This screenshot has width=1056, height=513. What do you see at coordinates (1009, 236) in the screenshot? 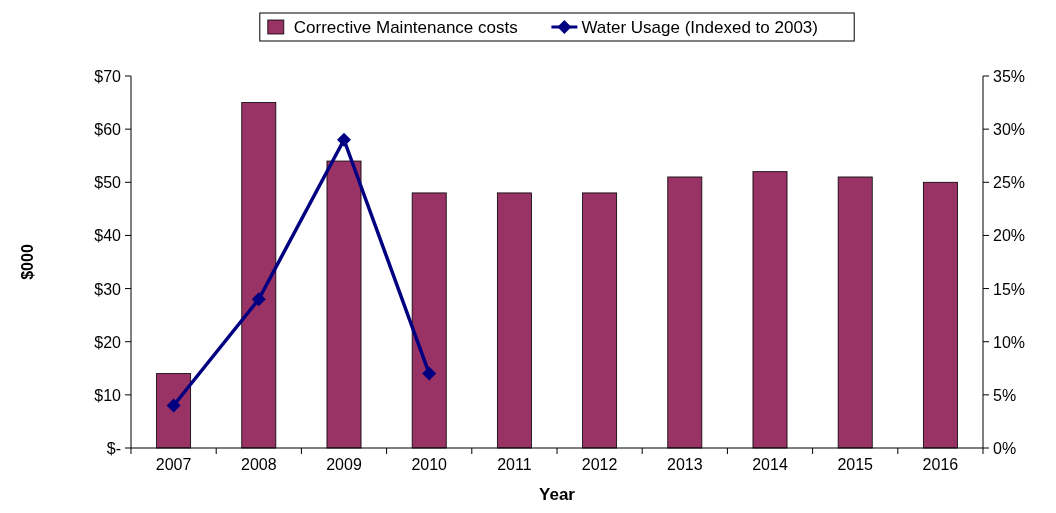
I see `y2-tick-label: 20%` at bounding box center [1009, 236].